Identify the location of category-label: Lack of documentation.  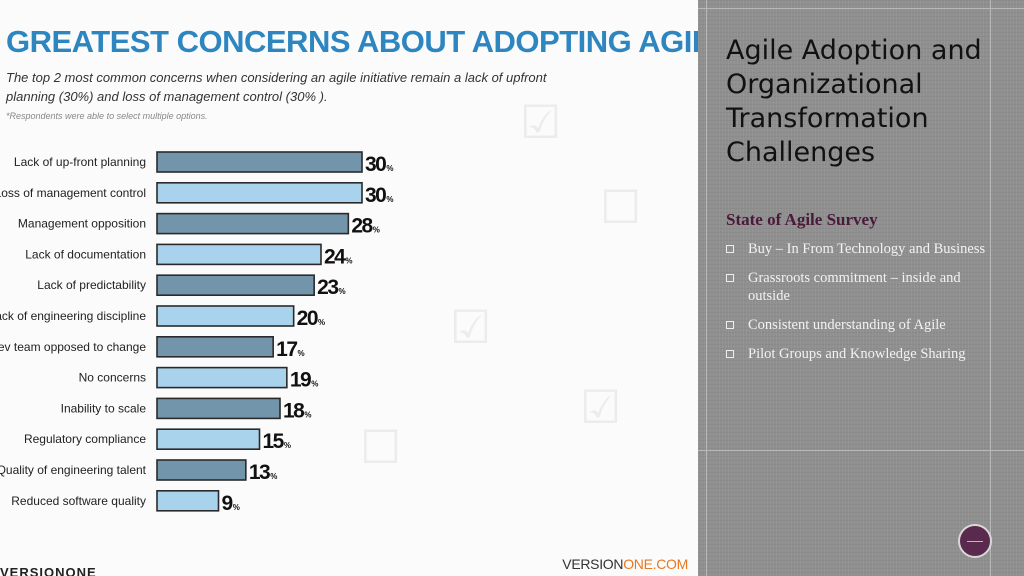
(85, 254).